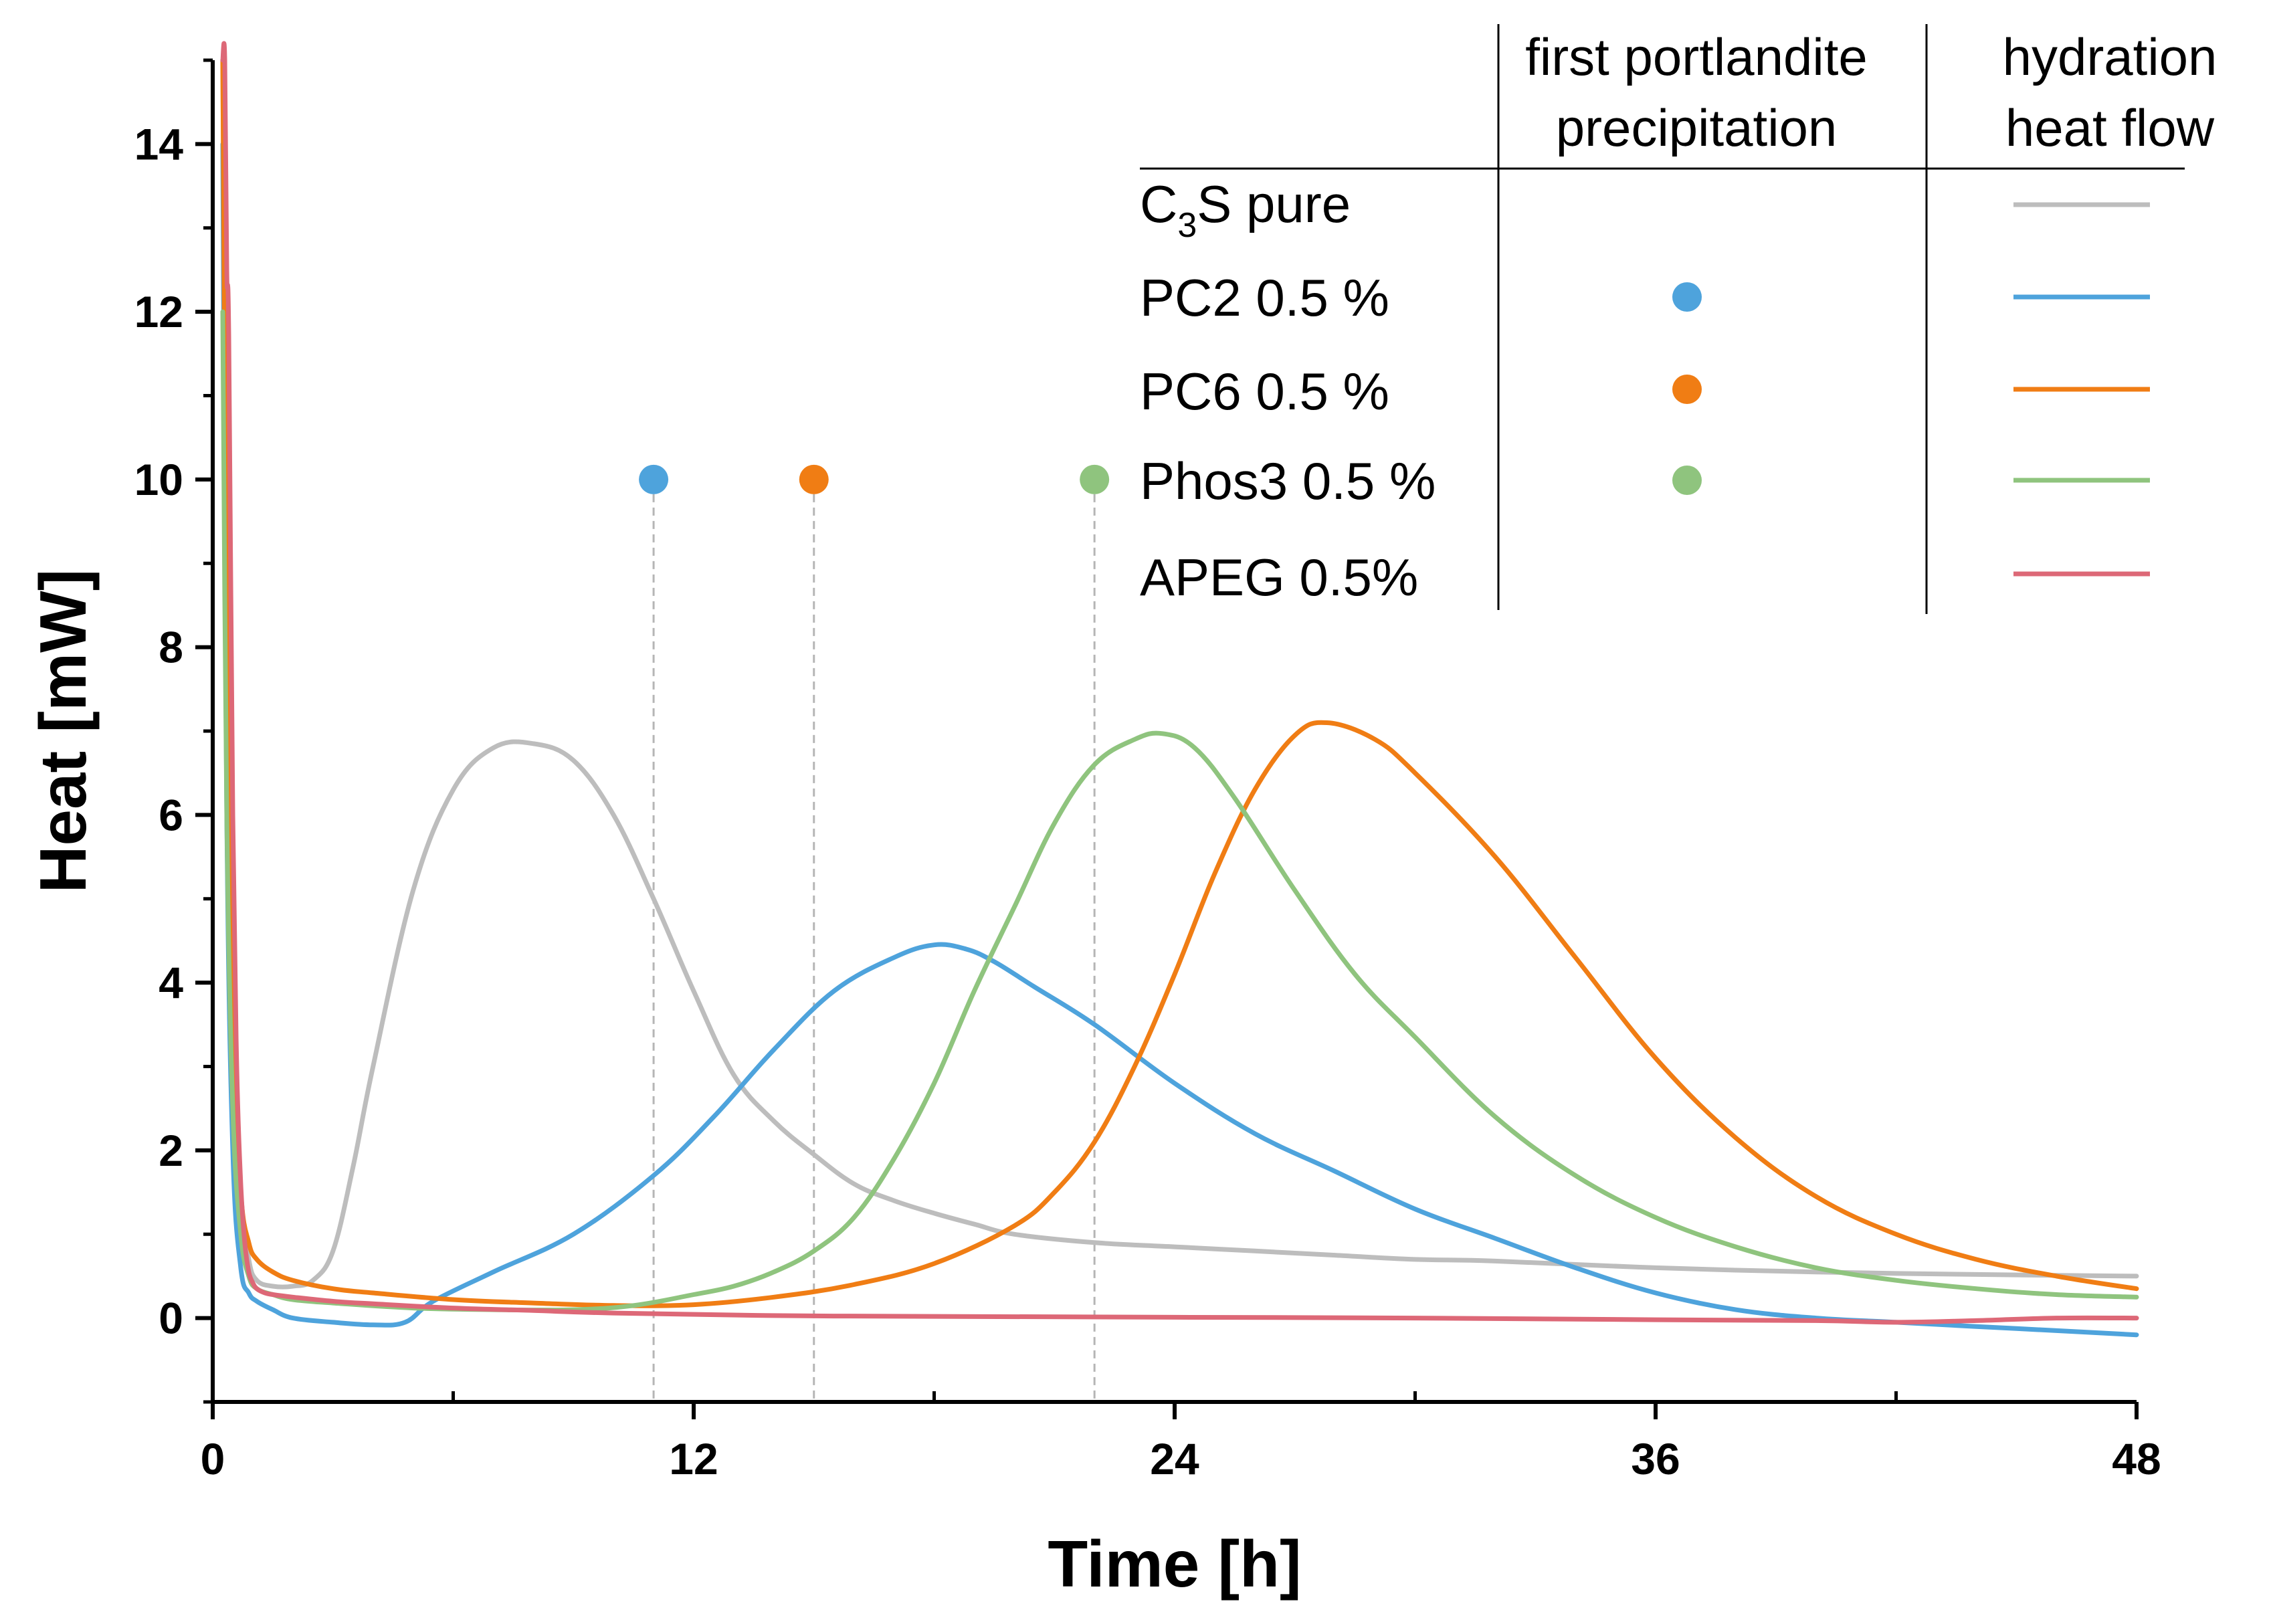 The image size is (2269, 1624). What do you see at coordinates (158, 479) in the screenshot?
I see `y-tick-label: 10` at bounding box center [158, 479].